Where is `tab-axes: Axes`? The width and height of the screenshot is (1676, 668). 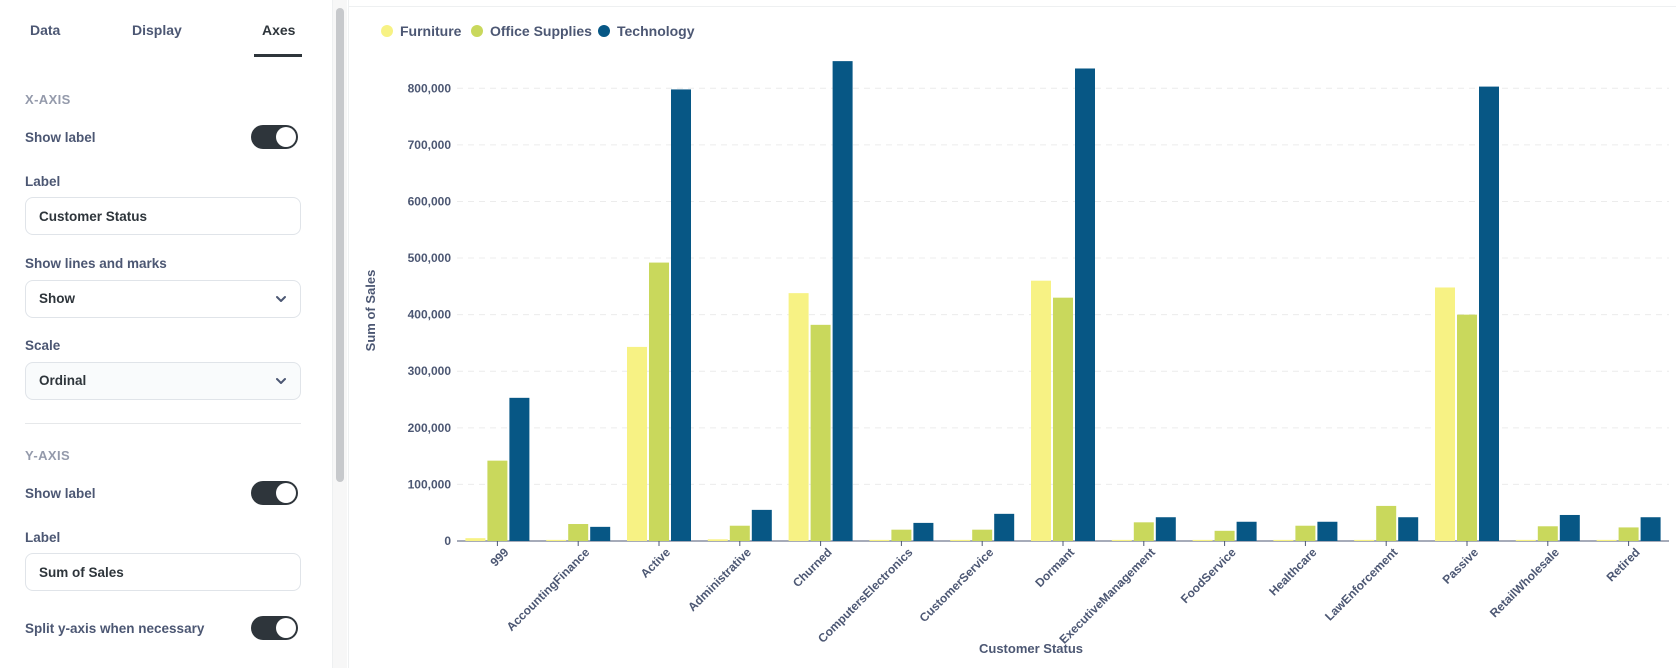 tab-axes: Axes is located at coordinates (279, 30).